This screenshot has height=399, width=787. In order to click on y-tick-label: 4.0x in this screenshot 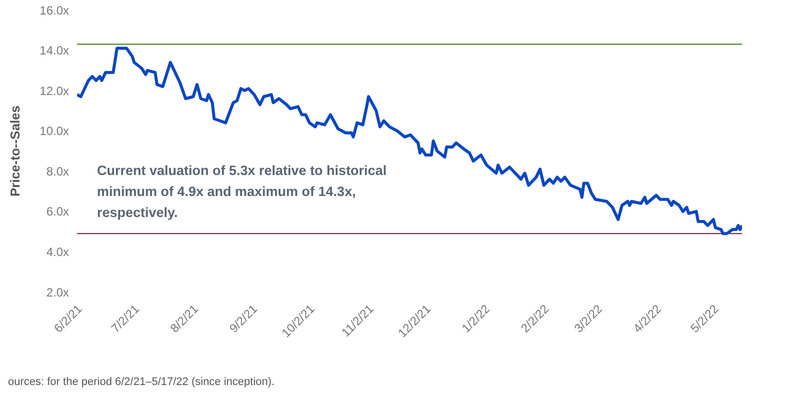, I will do `click(57, 251)`.